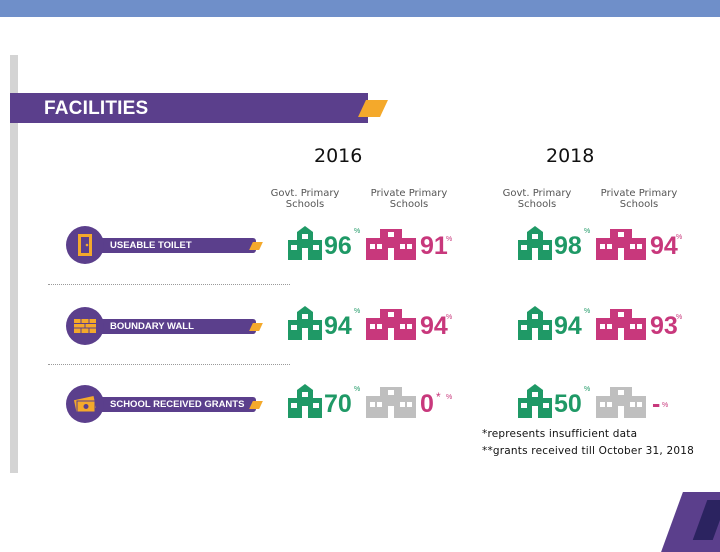 The width and height of the screenshot is (720, 552). What do you see at coordinates (568, 246) in the screenshot?
I see `govt-2018-toilet-value: 98` at bounding box center [568, 246].